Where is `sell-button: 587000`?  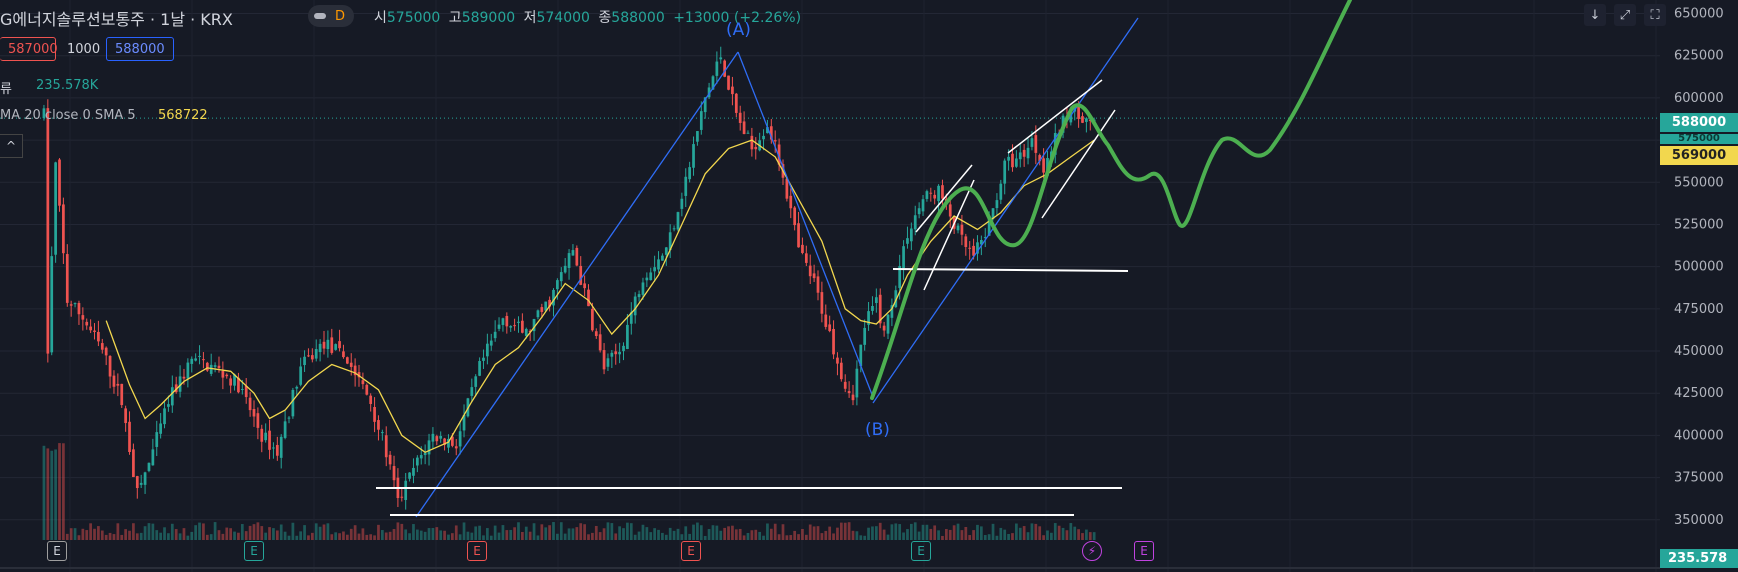
sell-button: 587000 is located at coordinates (29, 49).